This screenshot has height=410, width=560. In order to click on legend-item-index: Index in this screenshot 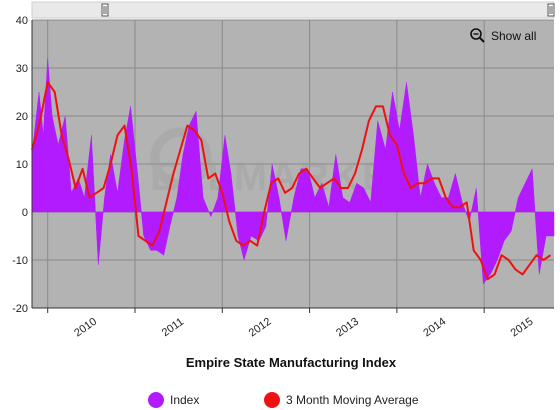, I will do `click(173, 400)`.